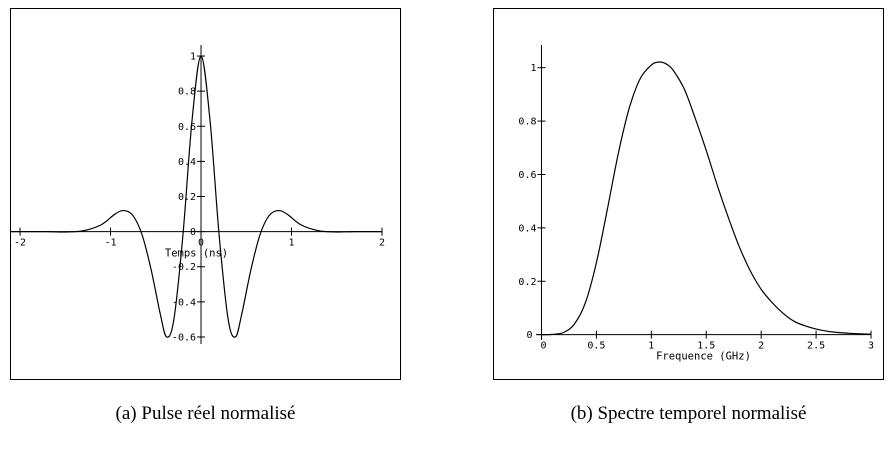 The width and height of the screenshot is (894, 454). I want to click on y-tick-label: -0.6, so click(184, 337).